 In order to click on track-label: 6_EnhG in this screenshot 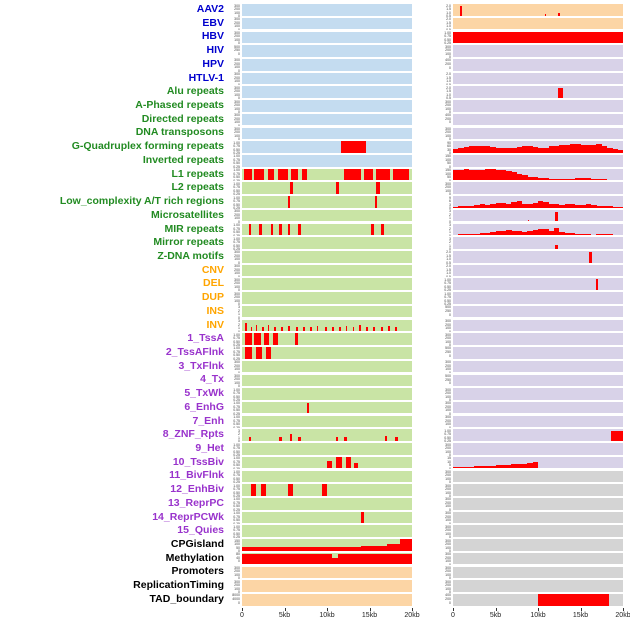, I will do `click(204, 406)`.